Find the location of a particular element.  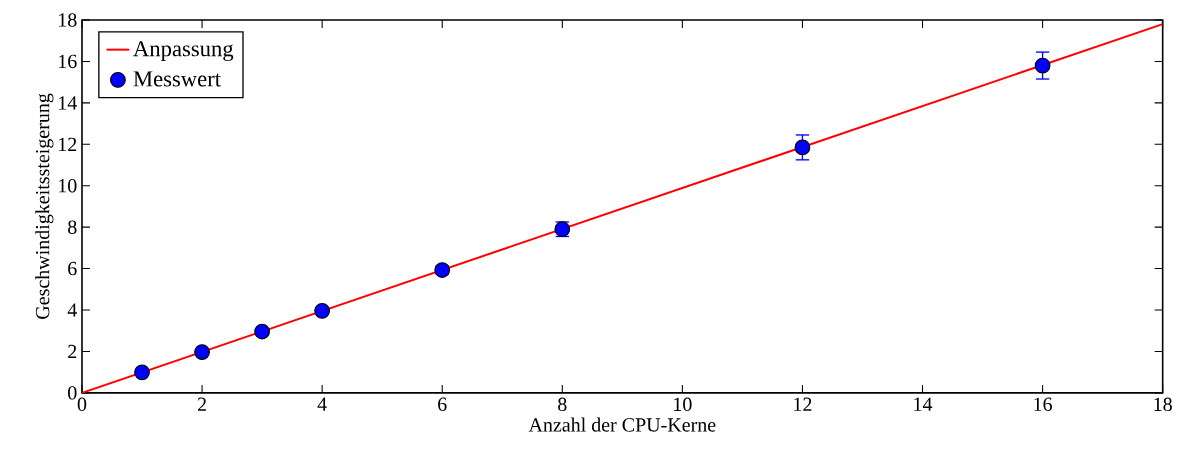

x-tick-label: 12 is located at coordinates (803, 404).